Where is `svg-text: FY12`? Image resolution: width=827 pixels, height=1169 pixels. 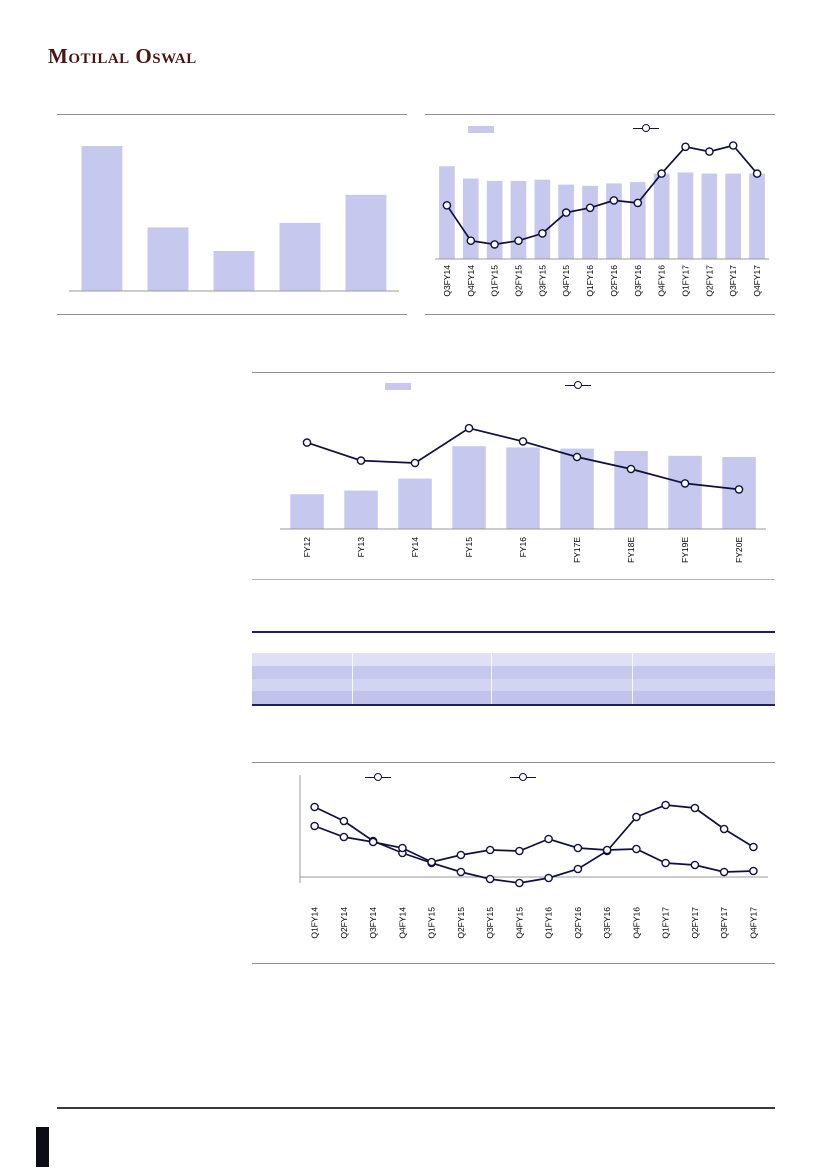
svg-text: FY12 is located at coordinates (307, 547).